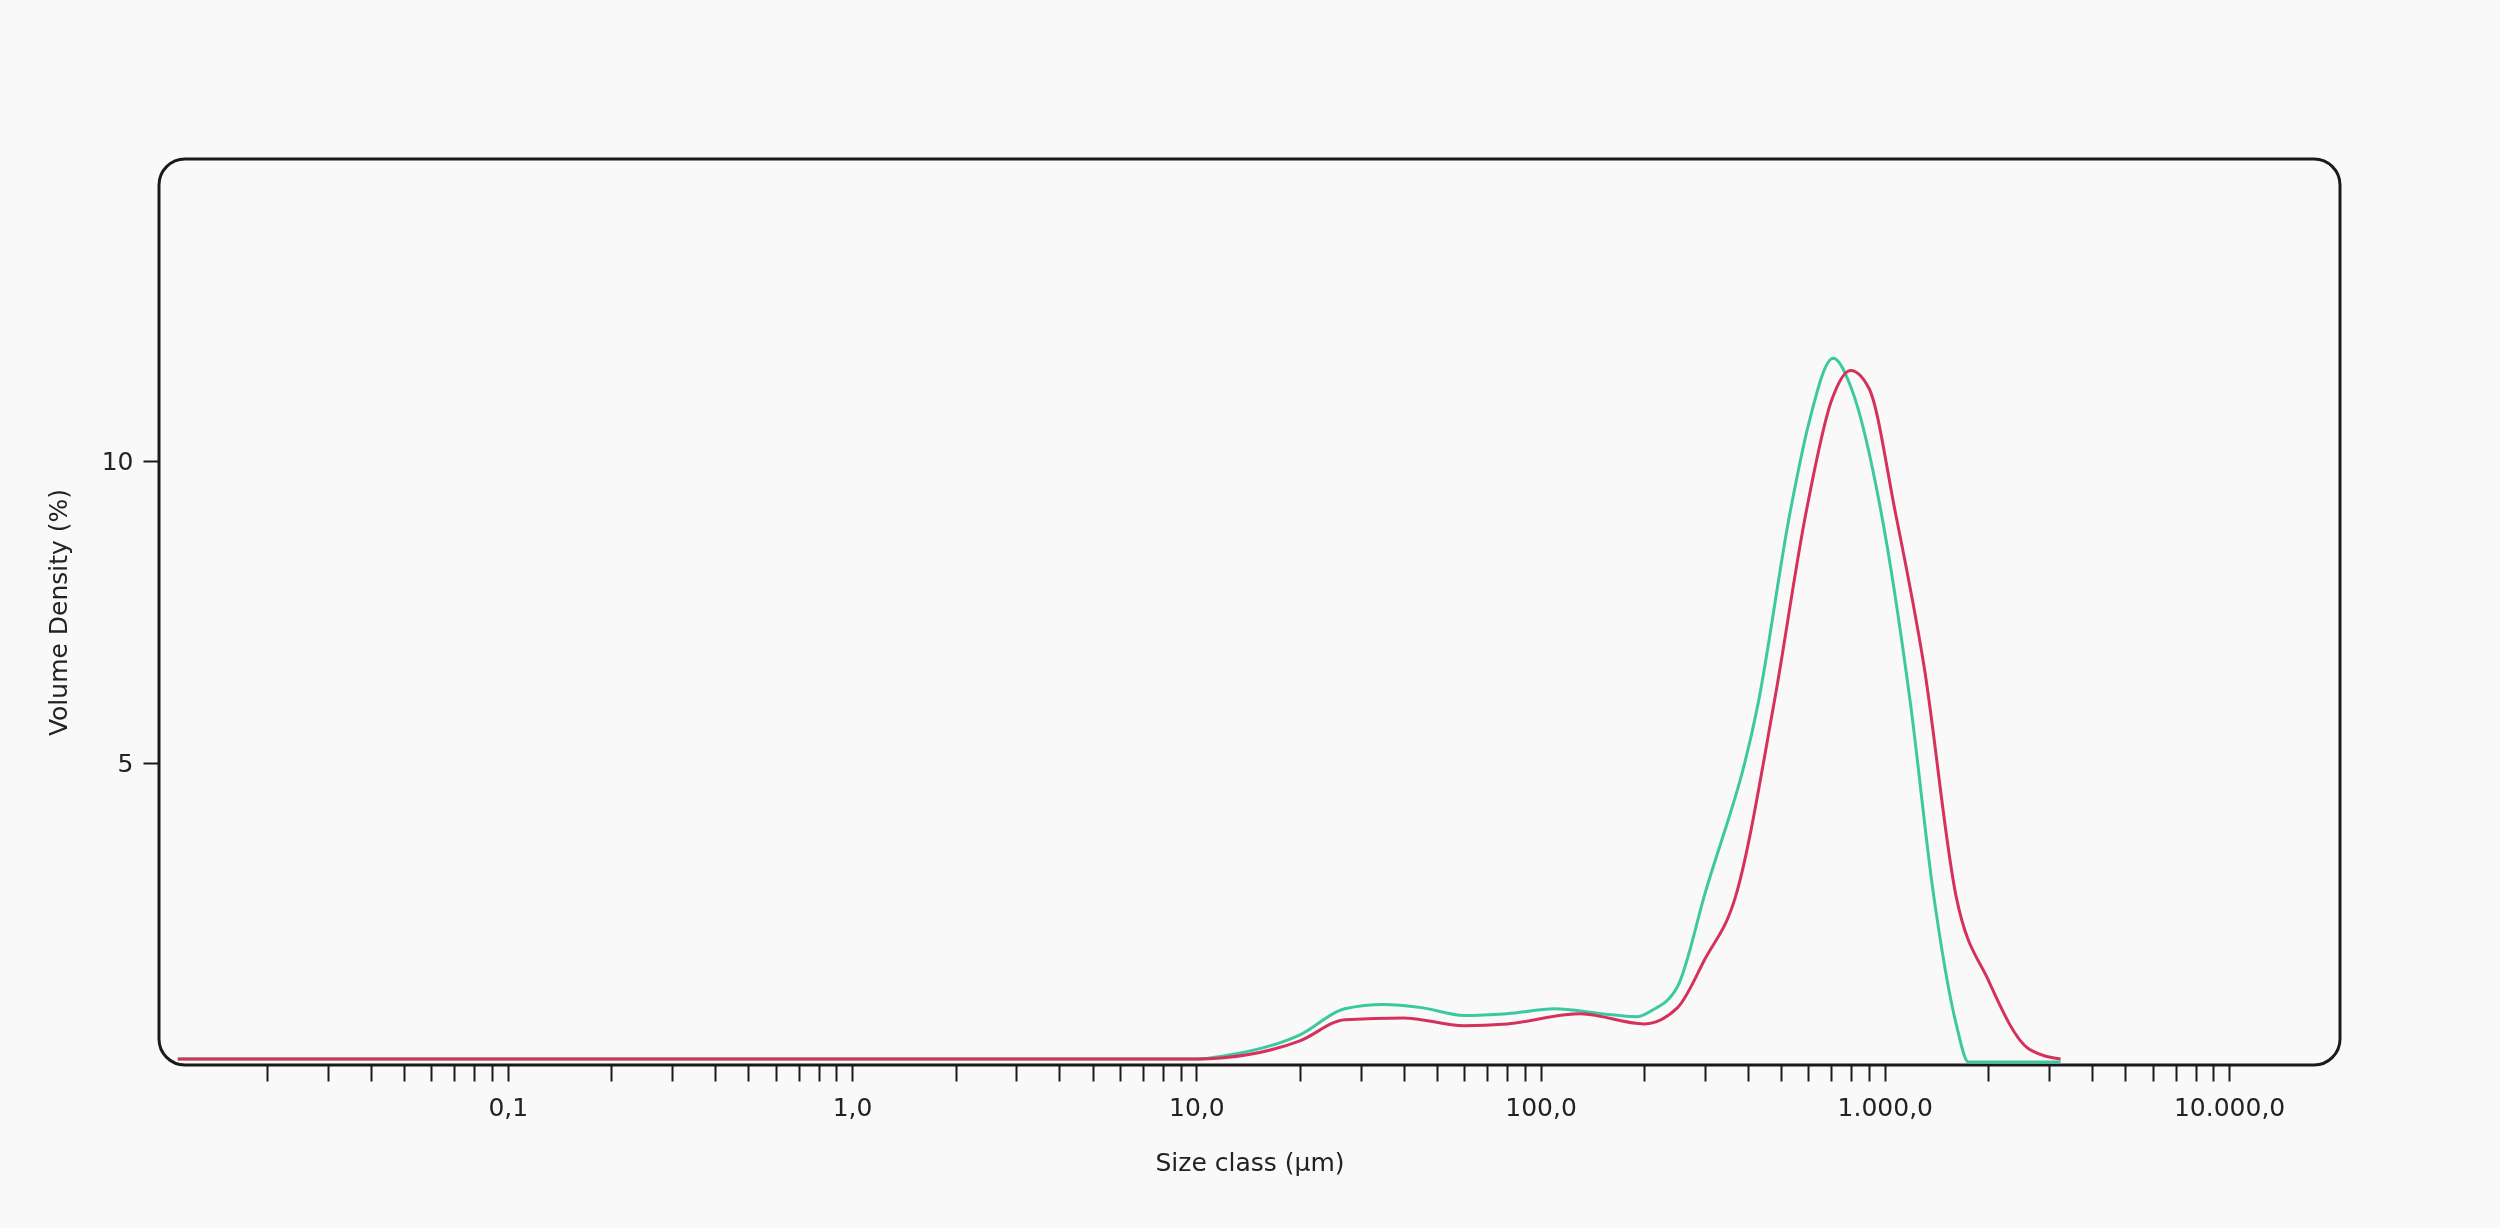 The width and height of the screenshot is (2500, 1228). Describe the element at coordinates (2229, 1107) in the screenshot. I see `x-tick-label: 10.000,0` at that location.